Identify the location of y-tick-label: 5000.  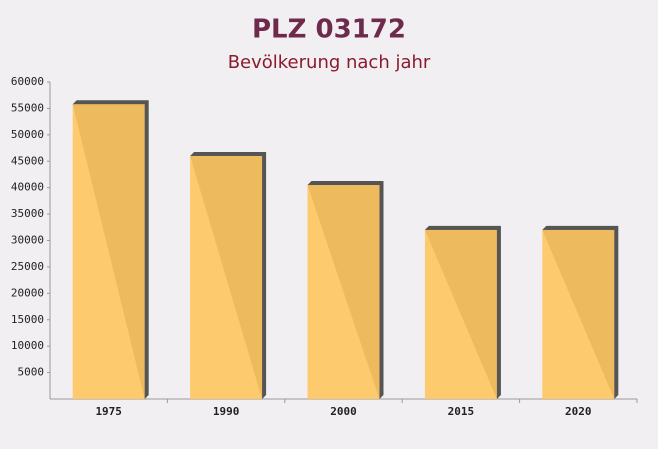
(31, 372).